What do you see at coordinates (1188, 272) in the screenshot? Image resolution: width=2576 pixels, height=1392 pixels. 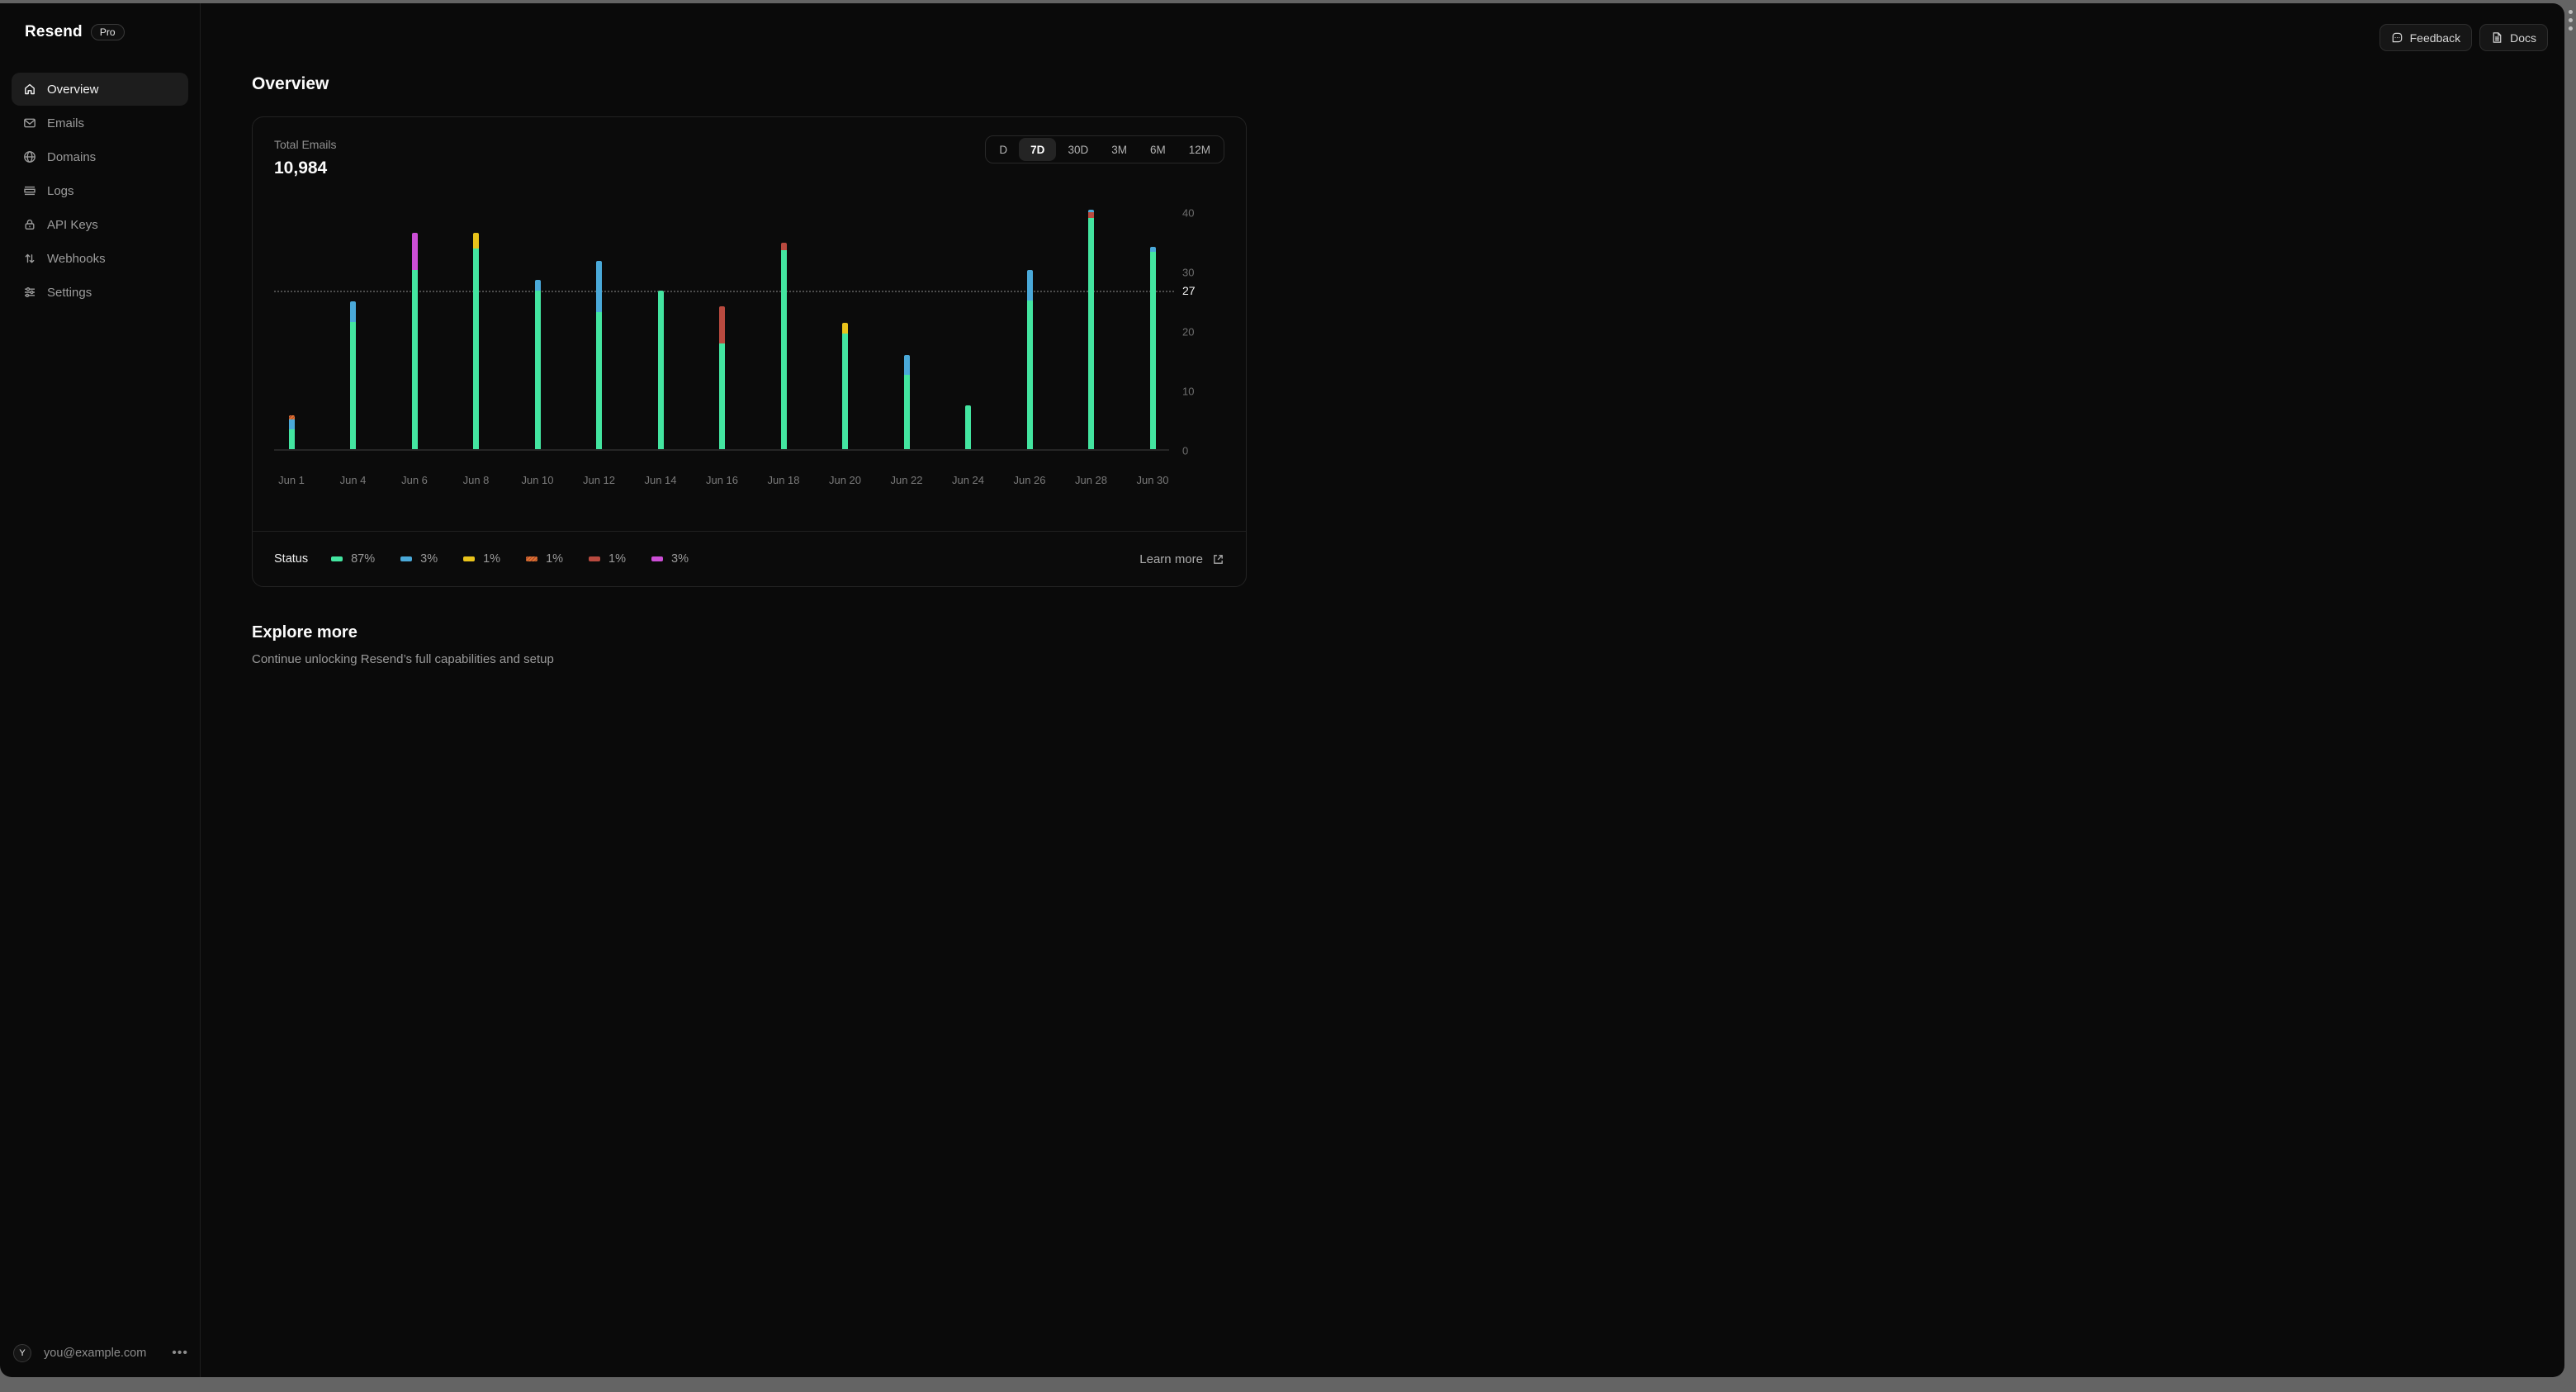 I see `y-tick-30: 30` at bounding box center [1188, 272].